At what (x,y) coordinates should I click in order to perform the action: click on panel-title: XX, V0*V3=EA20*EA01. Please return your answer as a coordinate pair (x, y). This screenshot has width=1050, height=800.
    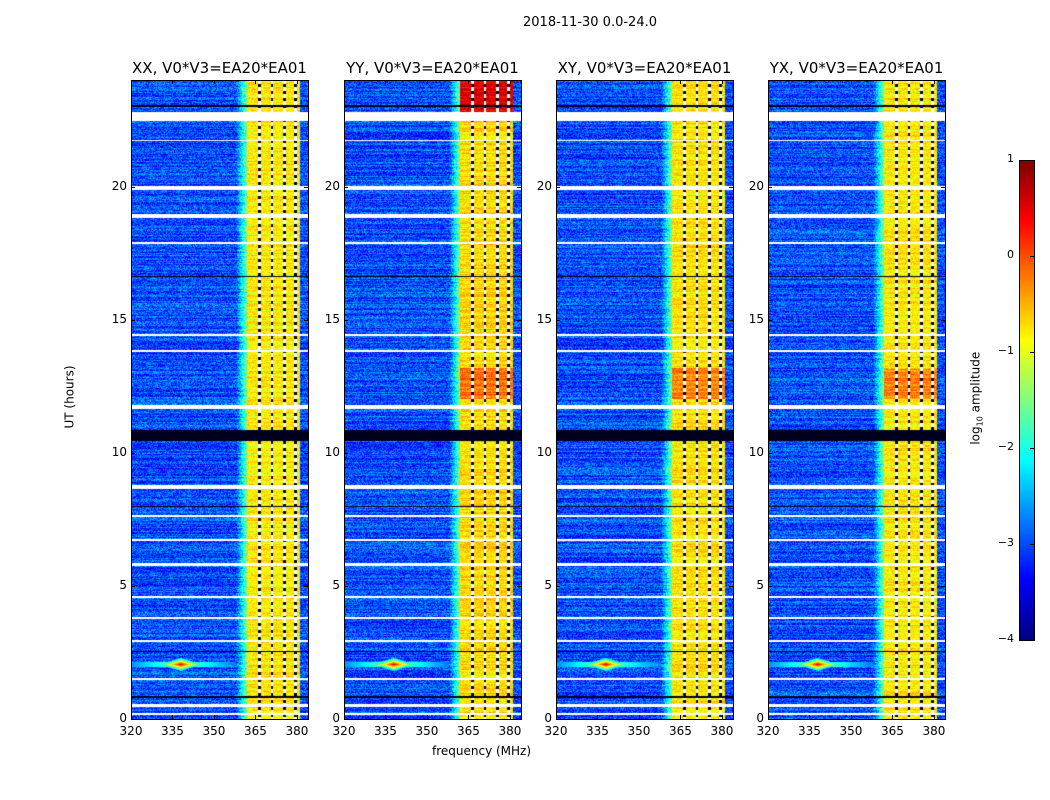
    Looking at the image, I should click on (219, 68).